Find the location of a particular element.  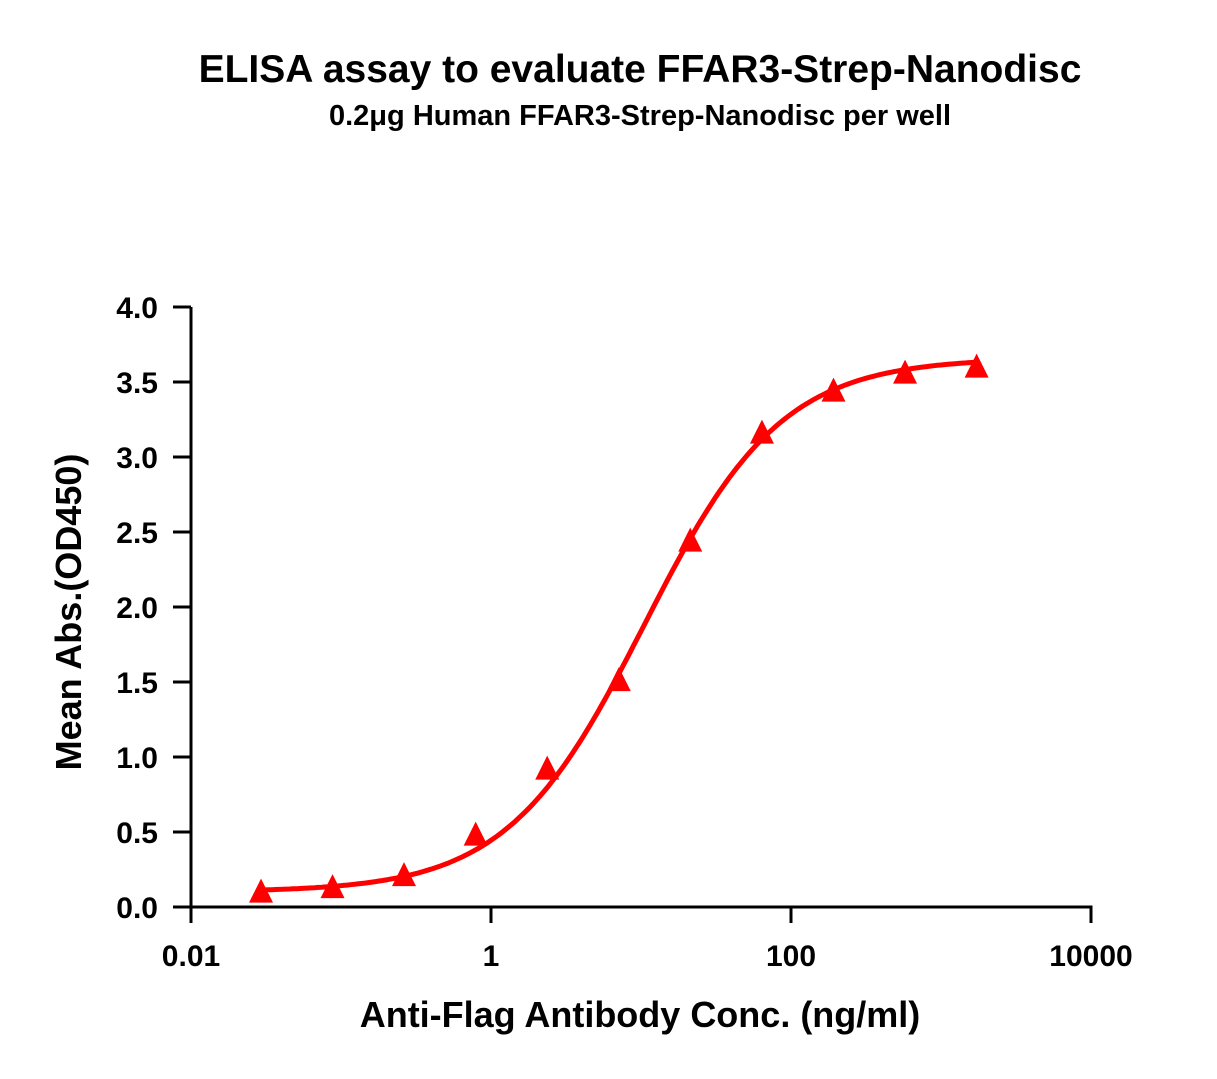

y-tick-label: 4.0 is located at coordinates (137, 308).